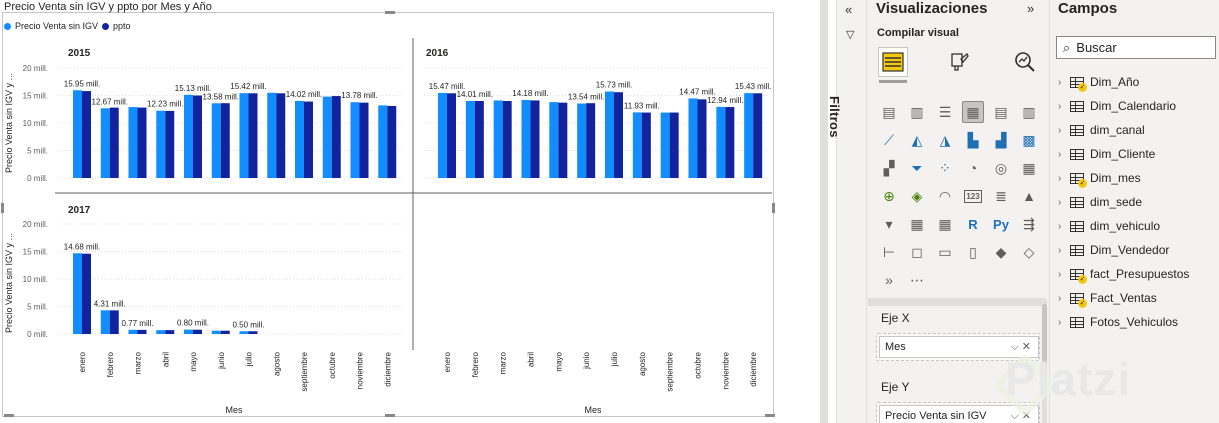  Describe the element at coordinates (945, 139) in the screenshot. I see `stacked-area-icon: ◮` at that location.